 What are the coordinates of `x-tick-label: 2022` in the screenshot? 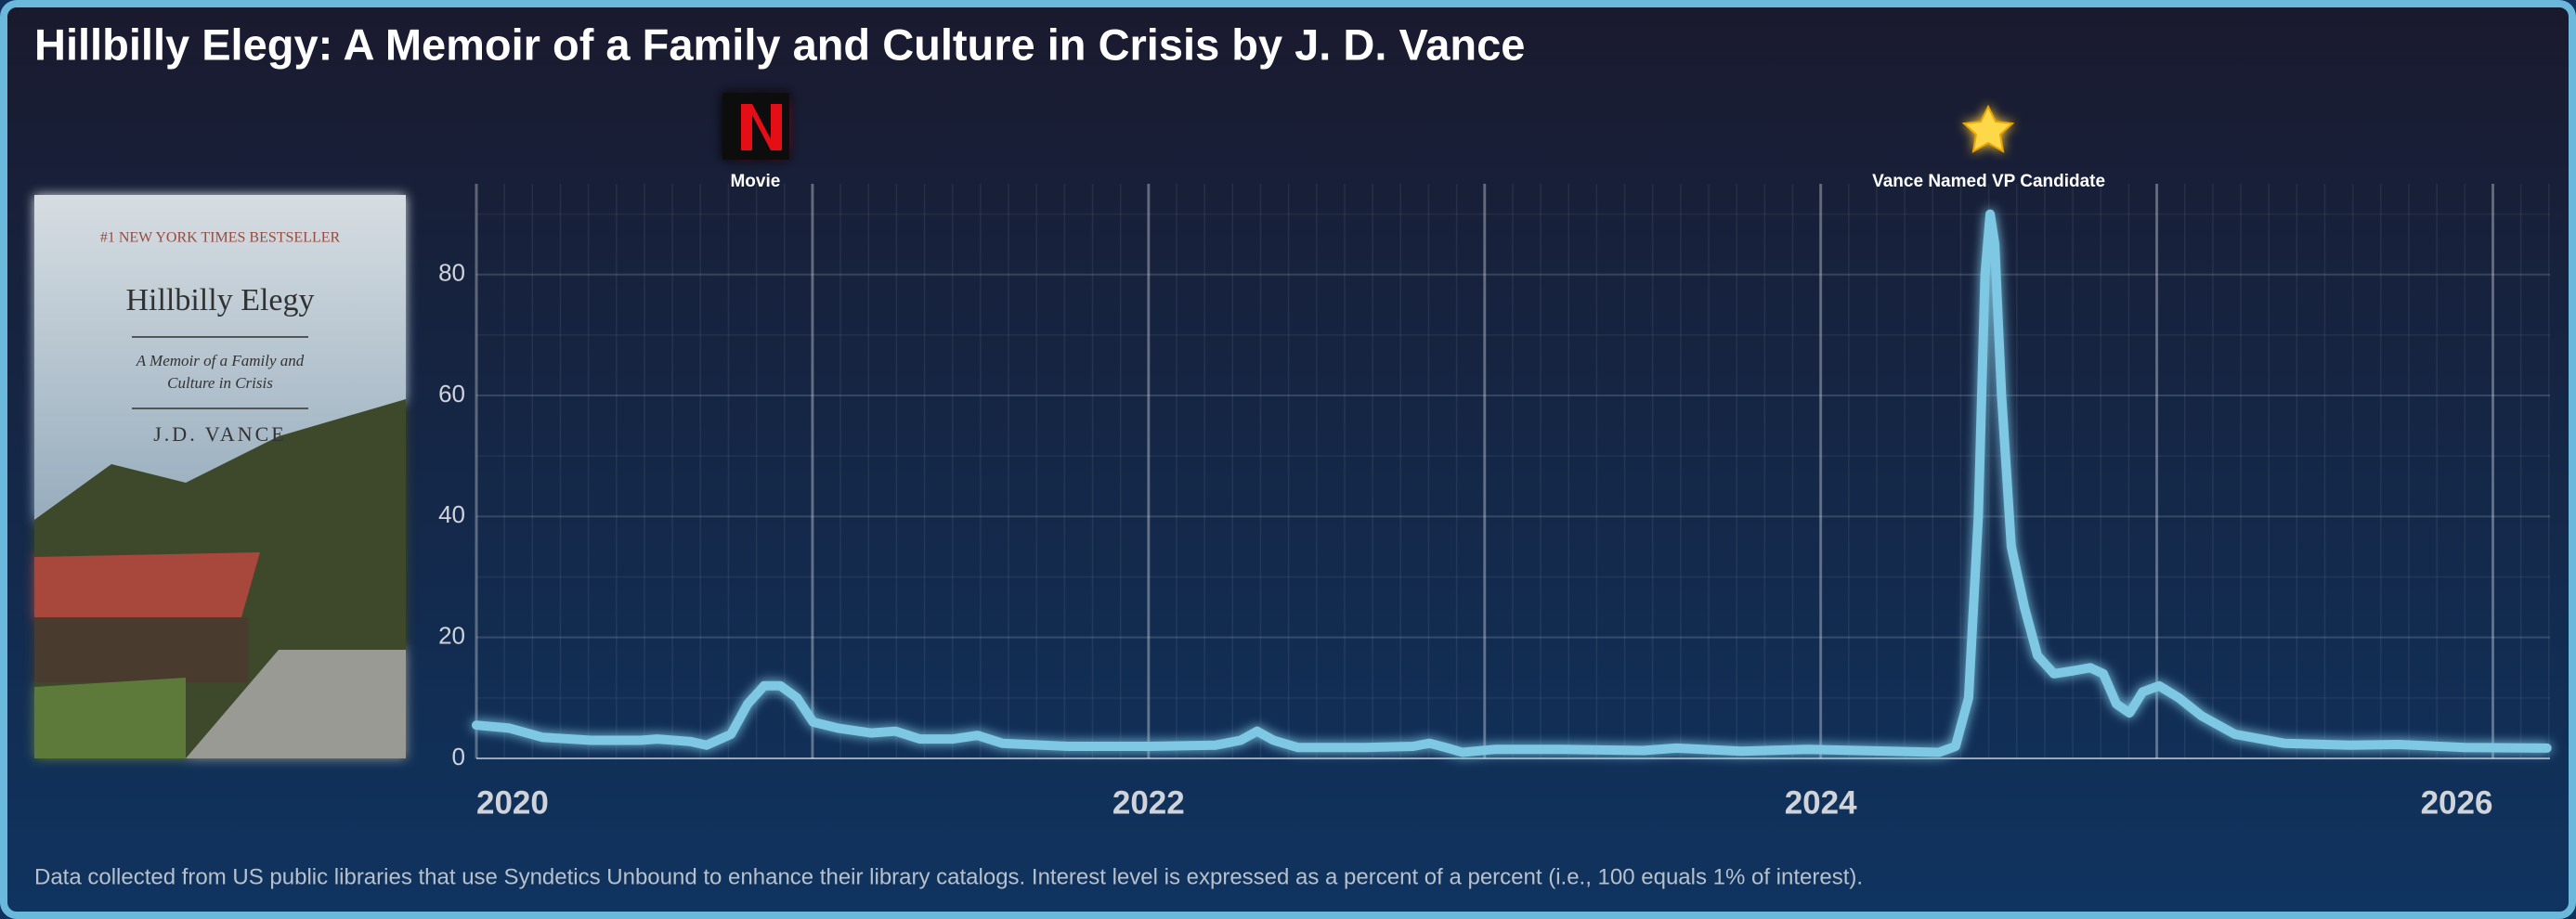 It's located at (1149, 802).